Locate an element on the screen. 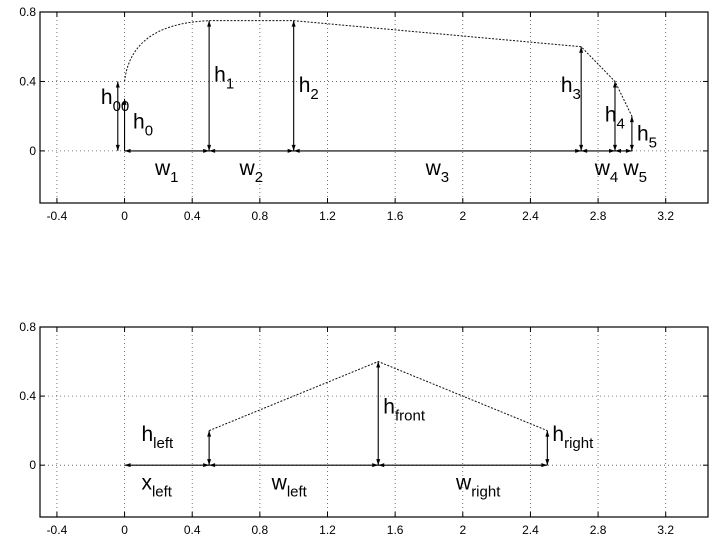 The height and width of the screenshot is (537, 713). dimension-label: wleft is located at coordinates (289, 485).